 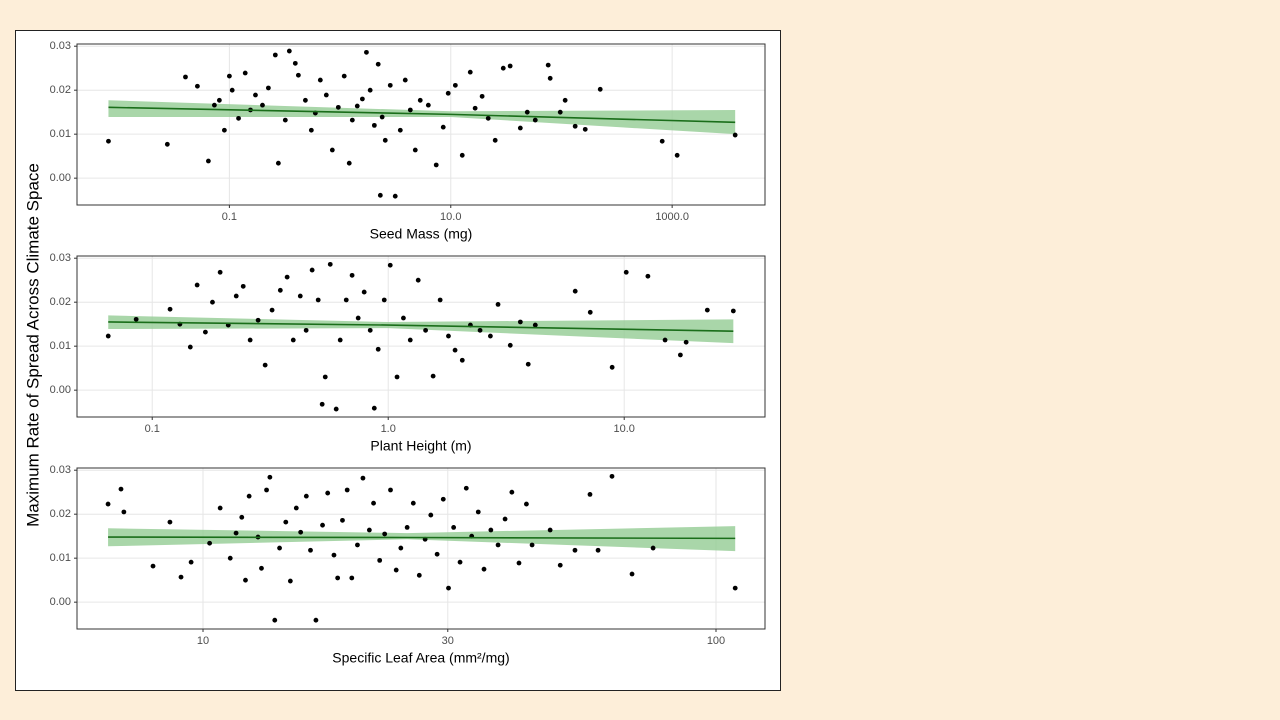 I want to click on x-tick-label: 0.1, so click(x=229, y=217).